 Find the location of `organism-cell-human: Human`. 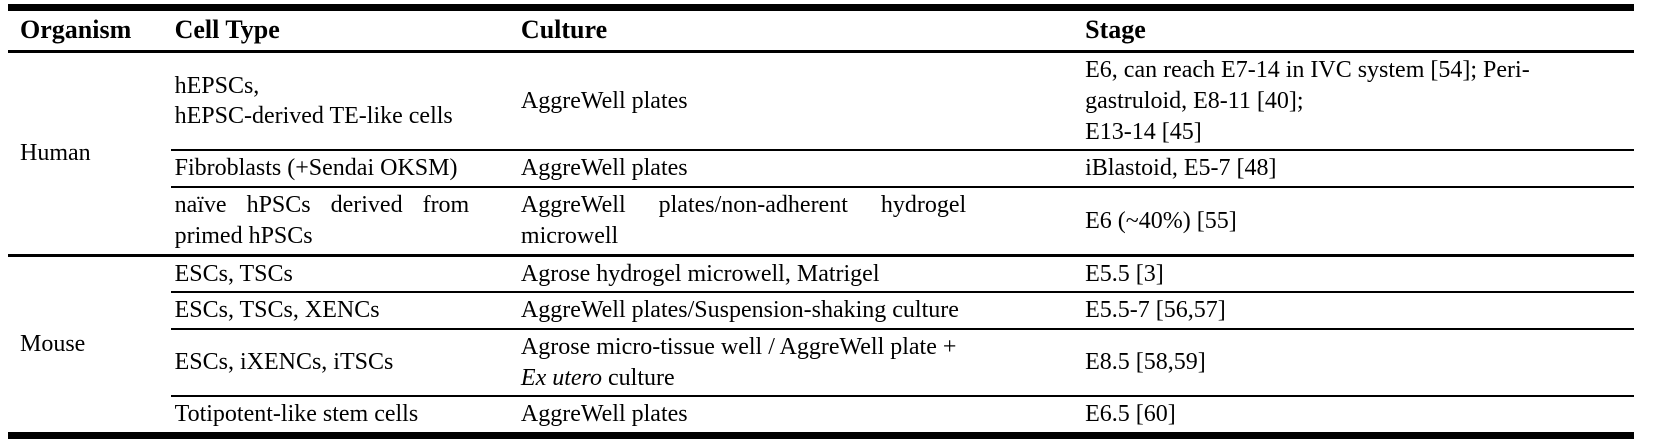

organism-cell-human: Human is located at coordinates (89, 154).